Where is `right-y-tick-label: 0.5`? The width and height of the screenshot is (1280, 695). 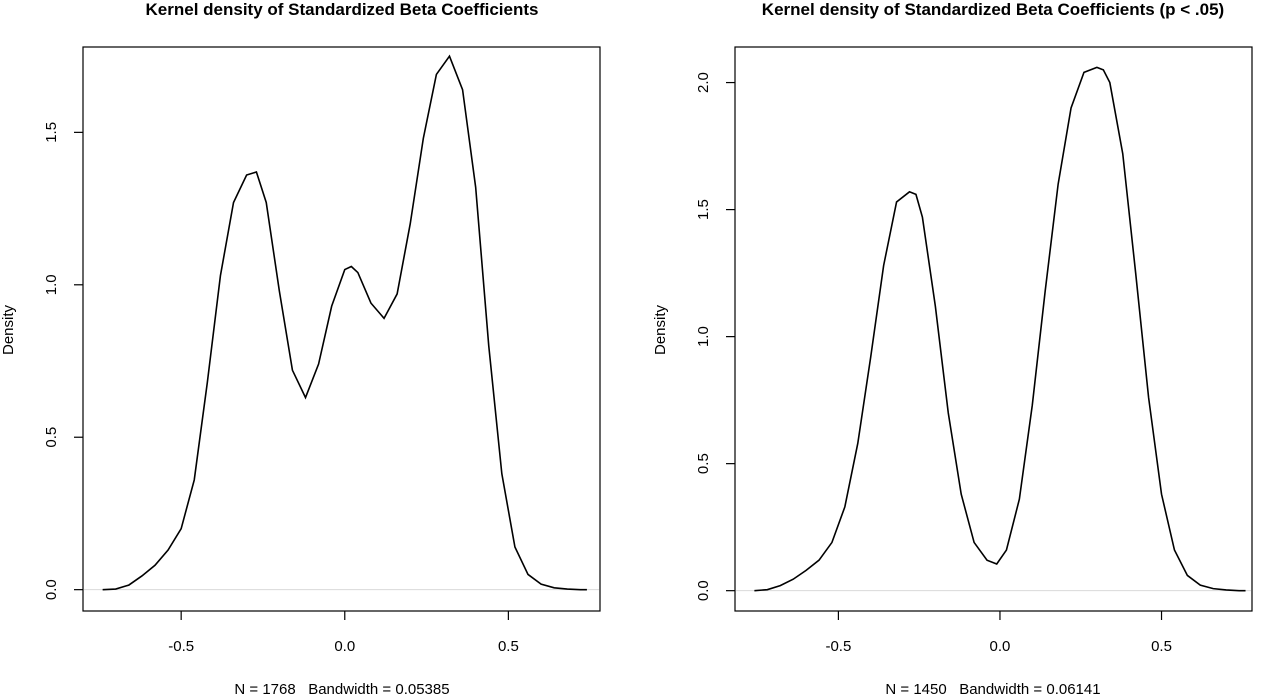 right-y-tick-label: 0.5 is located at coordinates (703, 463).